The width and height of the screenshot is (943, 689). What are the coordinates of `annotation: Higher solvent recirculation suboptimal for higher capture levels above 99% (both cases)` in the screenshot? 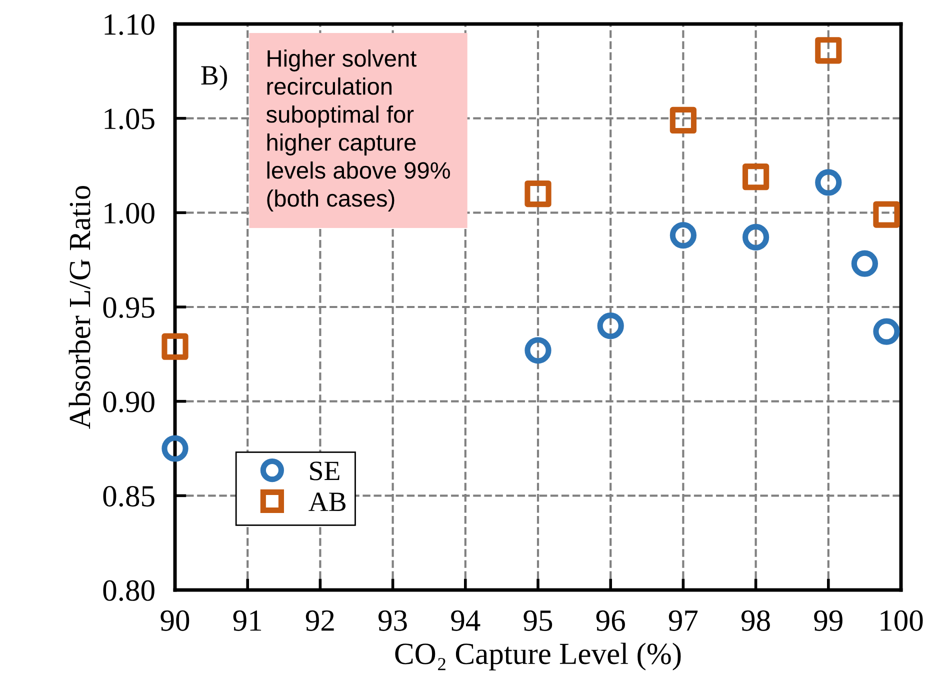 It's located at (358, 130).